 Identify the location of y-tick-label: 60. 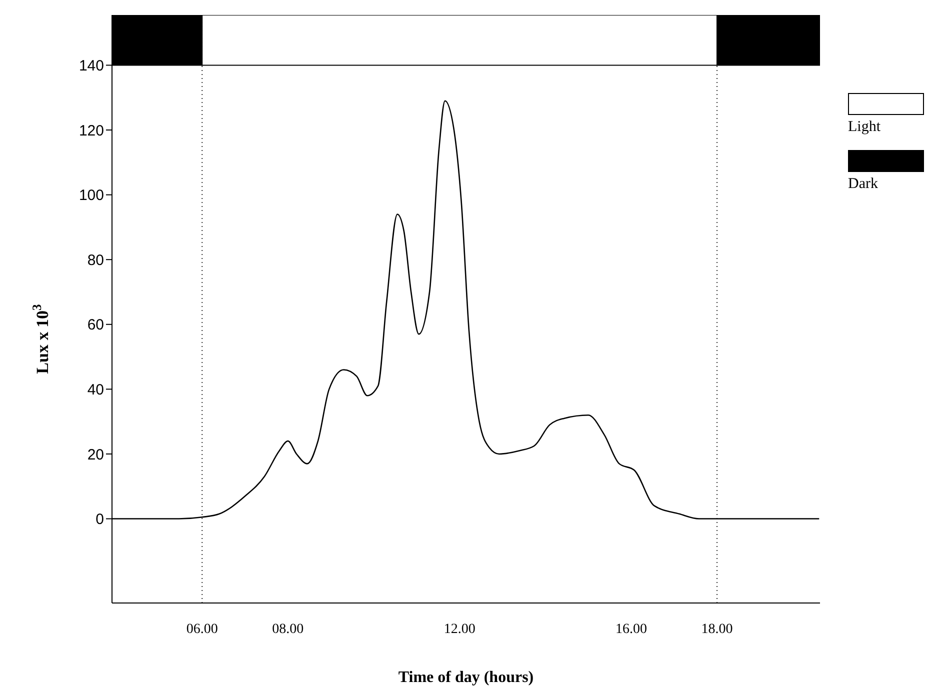
(95, 325).